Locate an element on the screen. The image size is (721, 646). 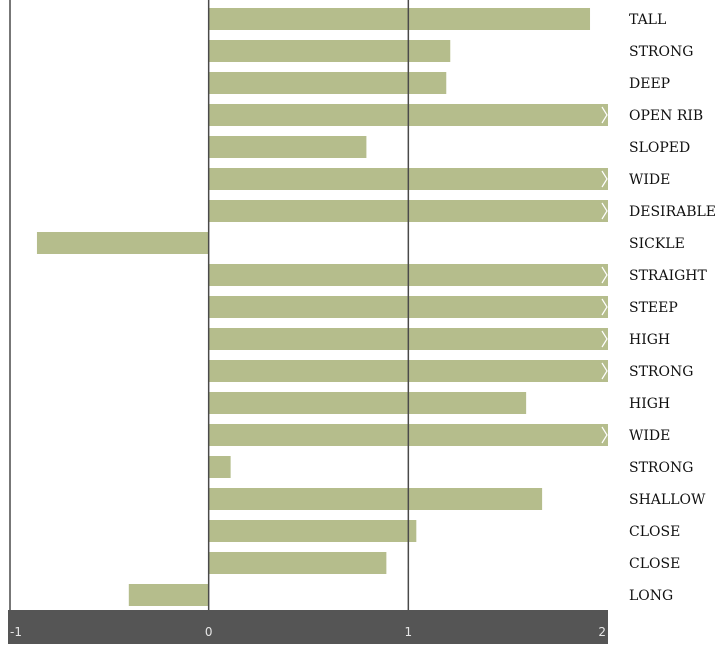
x-axis: -1 0 1 2 is located at coordinates (308, 627).